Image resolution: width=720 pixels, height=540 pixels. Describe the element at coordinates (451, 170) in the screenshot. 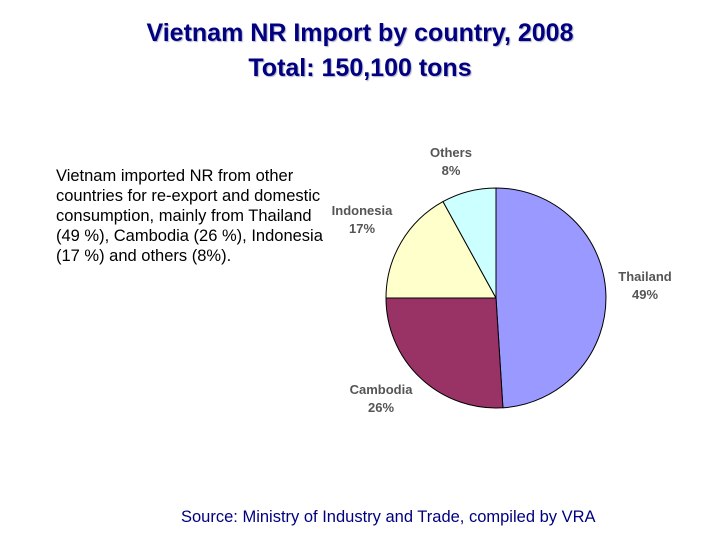

I see `slice-value-others: 8%` at that location.